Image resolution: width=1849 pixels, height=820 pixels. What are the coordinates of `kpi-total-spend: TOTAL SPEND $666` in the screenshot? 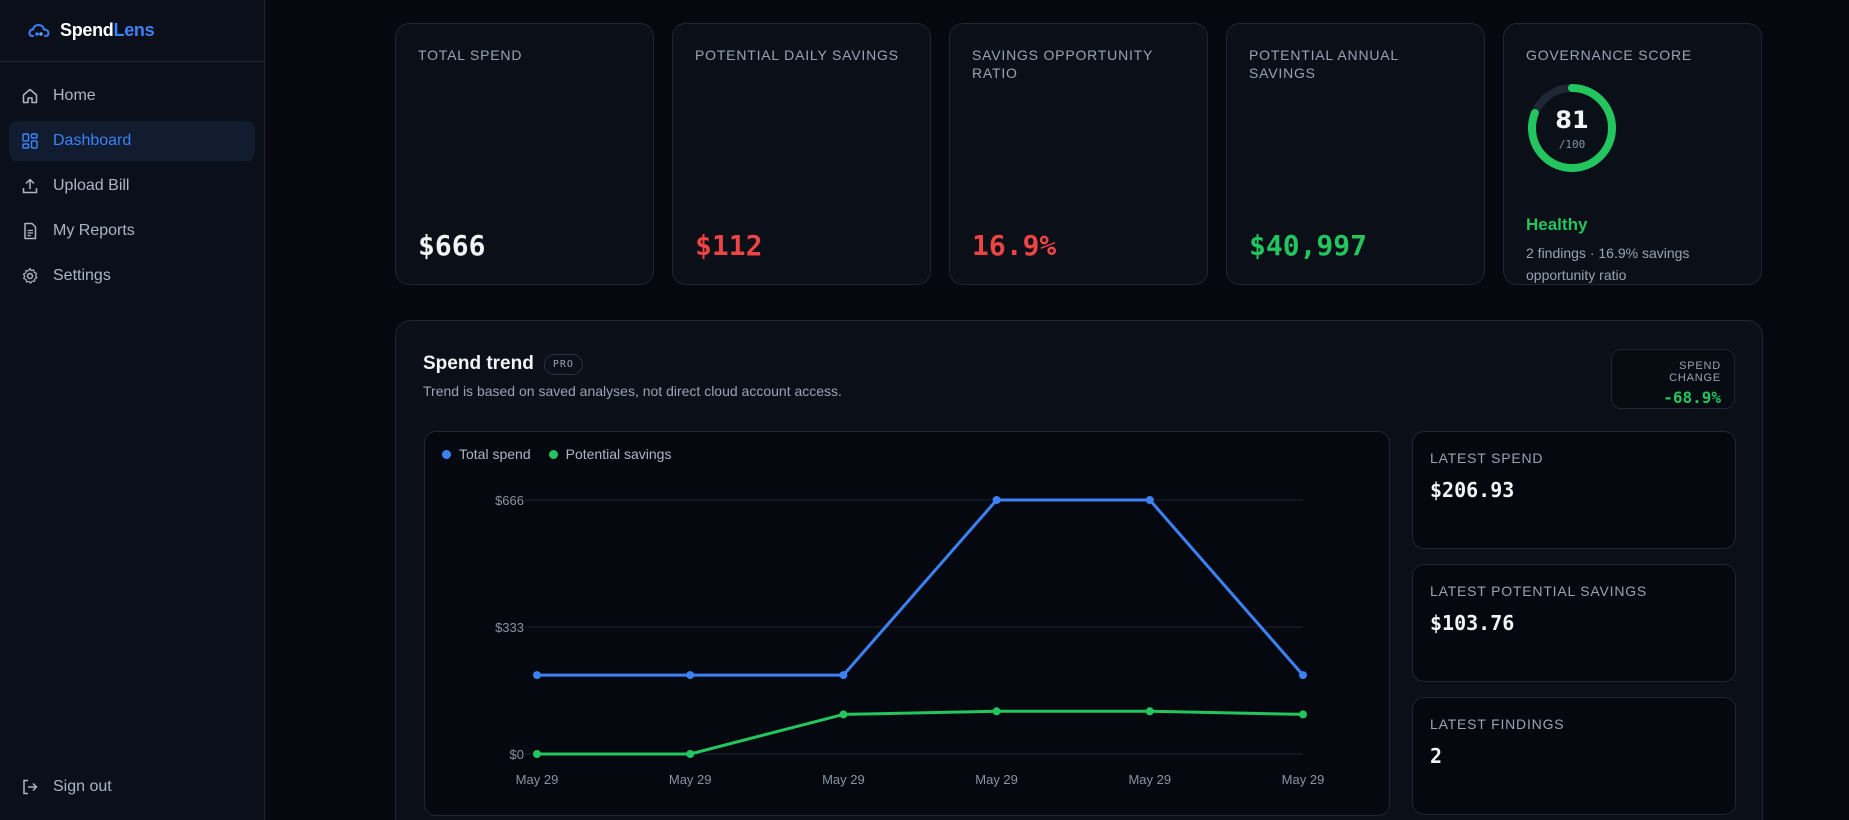 It's located at (524, 154).